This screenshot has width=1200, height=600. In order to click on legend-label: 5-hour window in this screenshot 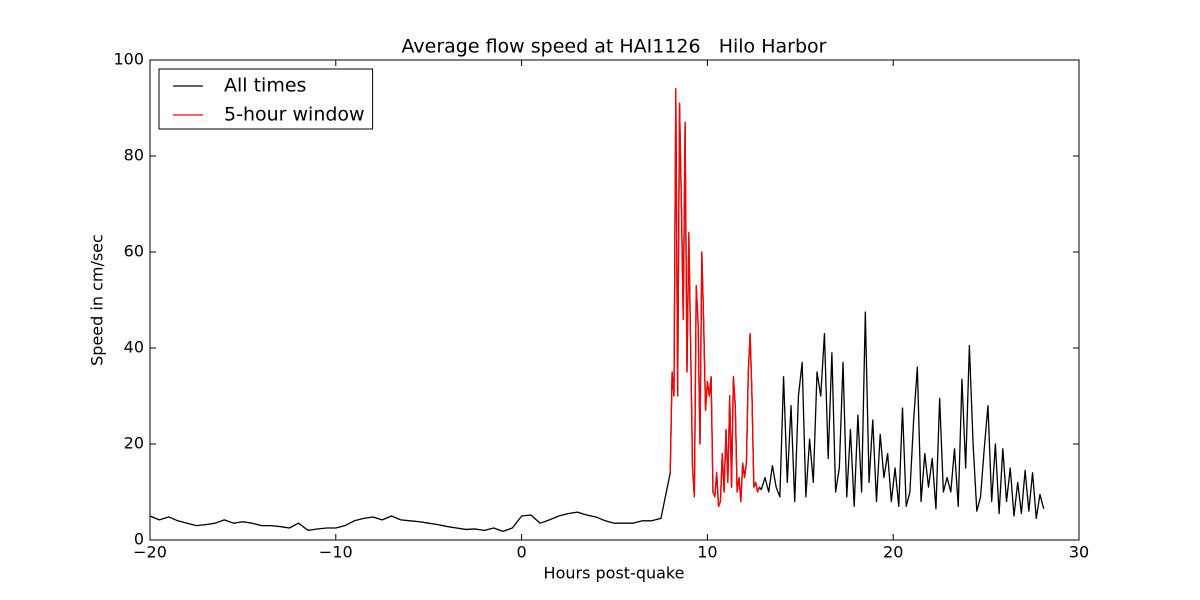, I will do `click(294, 115)`.